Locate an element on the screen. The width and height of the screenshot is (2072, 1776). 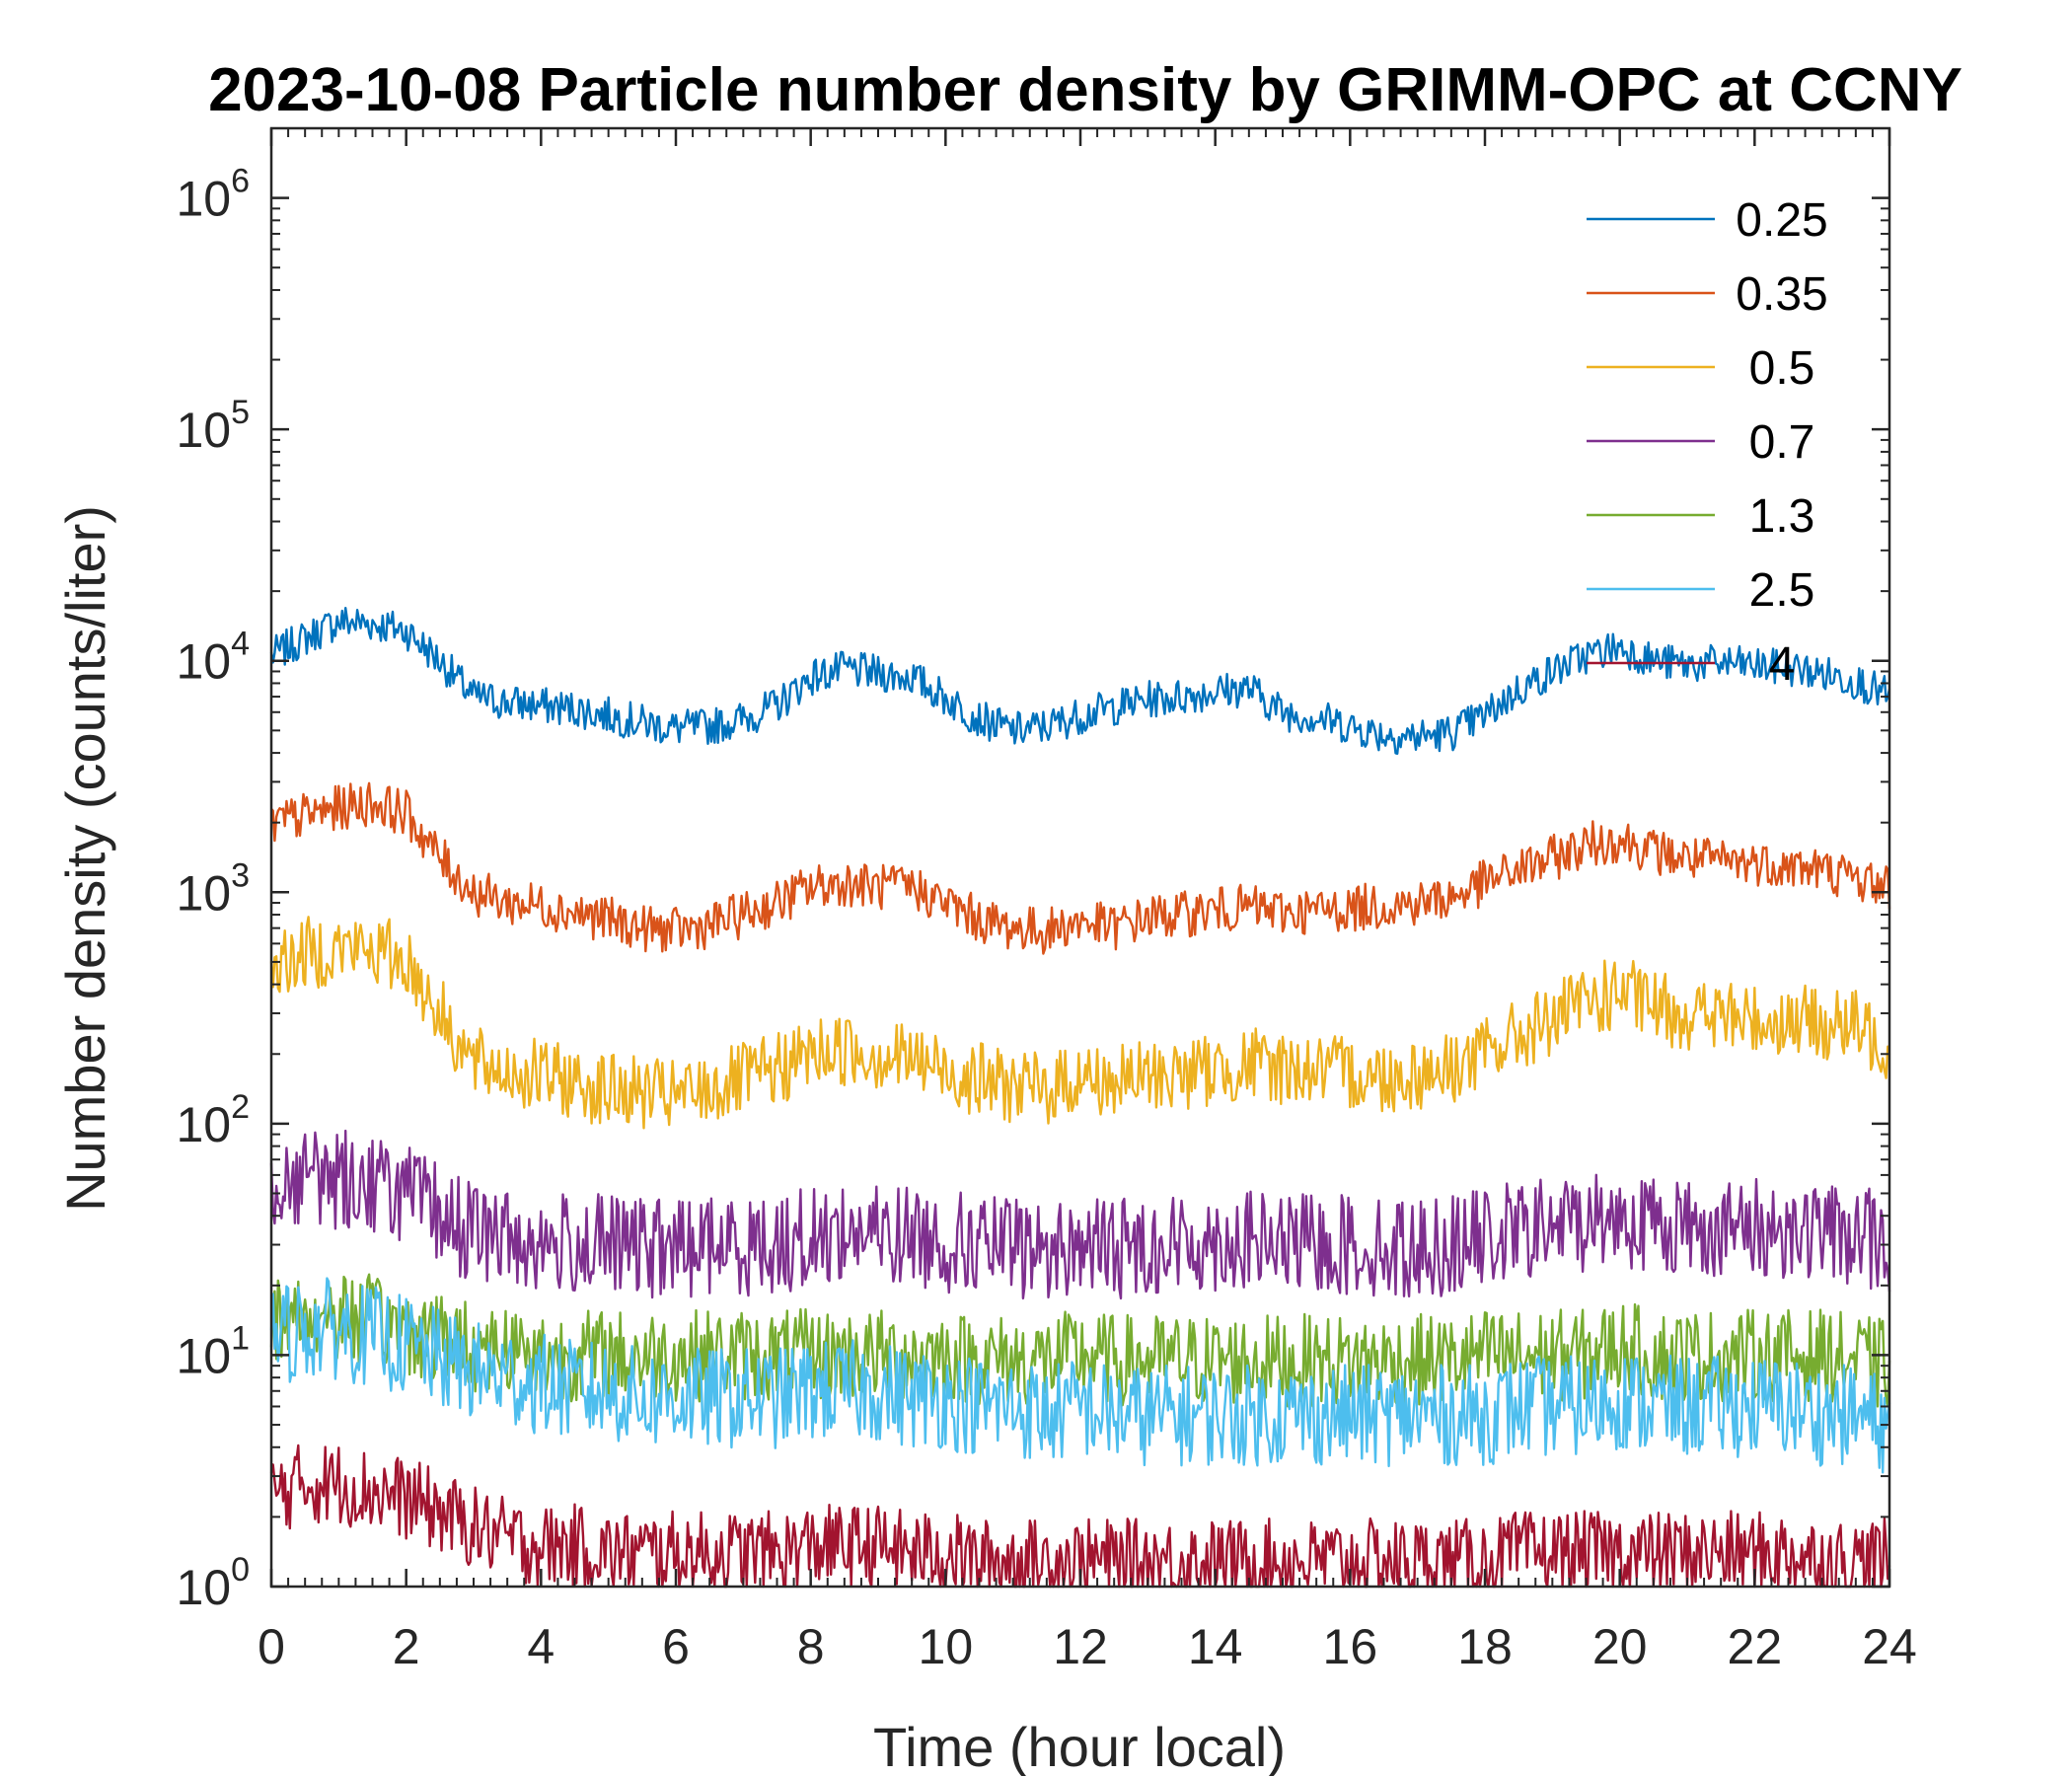
y-tick-label: 10⁴ is located at coordinates (213, 658).